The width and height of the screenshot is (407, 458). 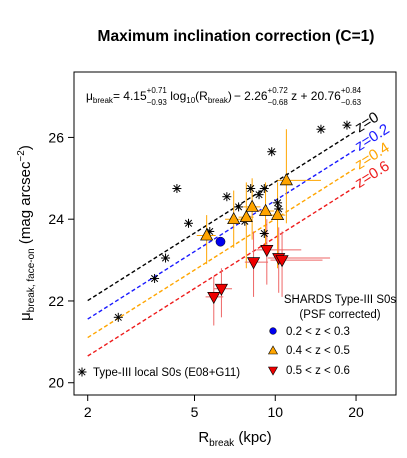 I want to click on legend-marker-circle, so click(x=273, y=331).